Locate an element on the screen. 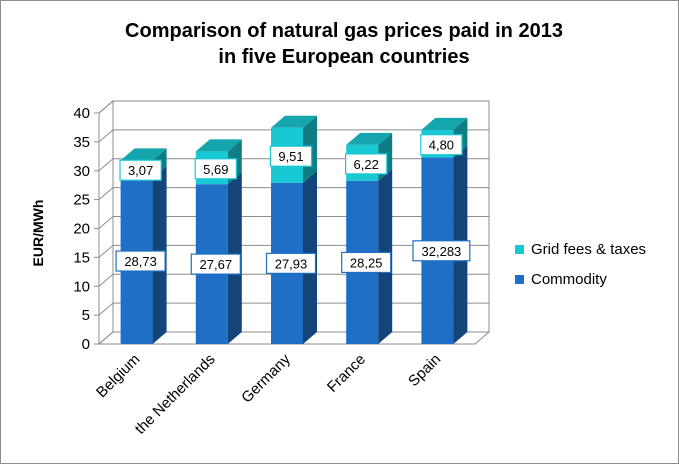 The width and height of the screenshot is (679, 465). y-tick-label: 30 is located at coordinates (81, 171).